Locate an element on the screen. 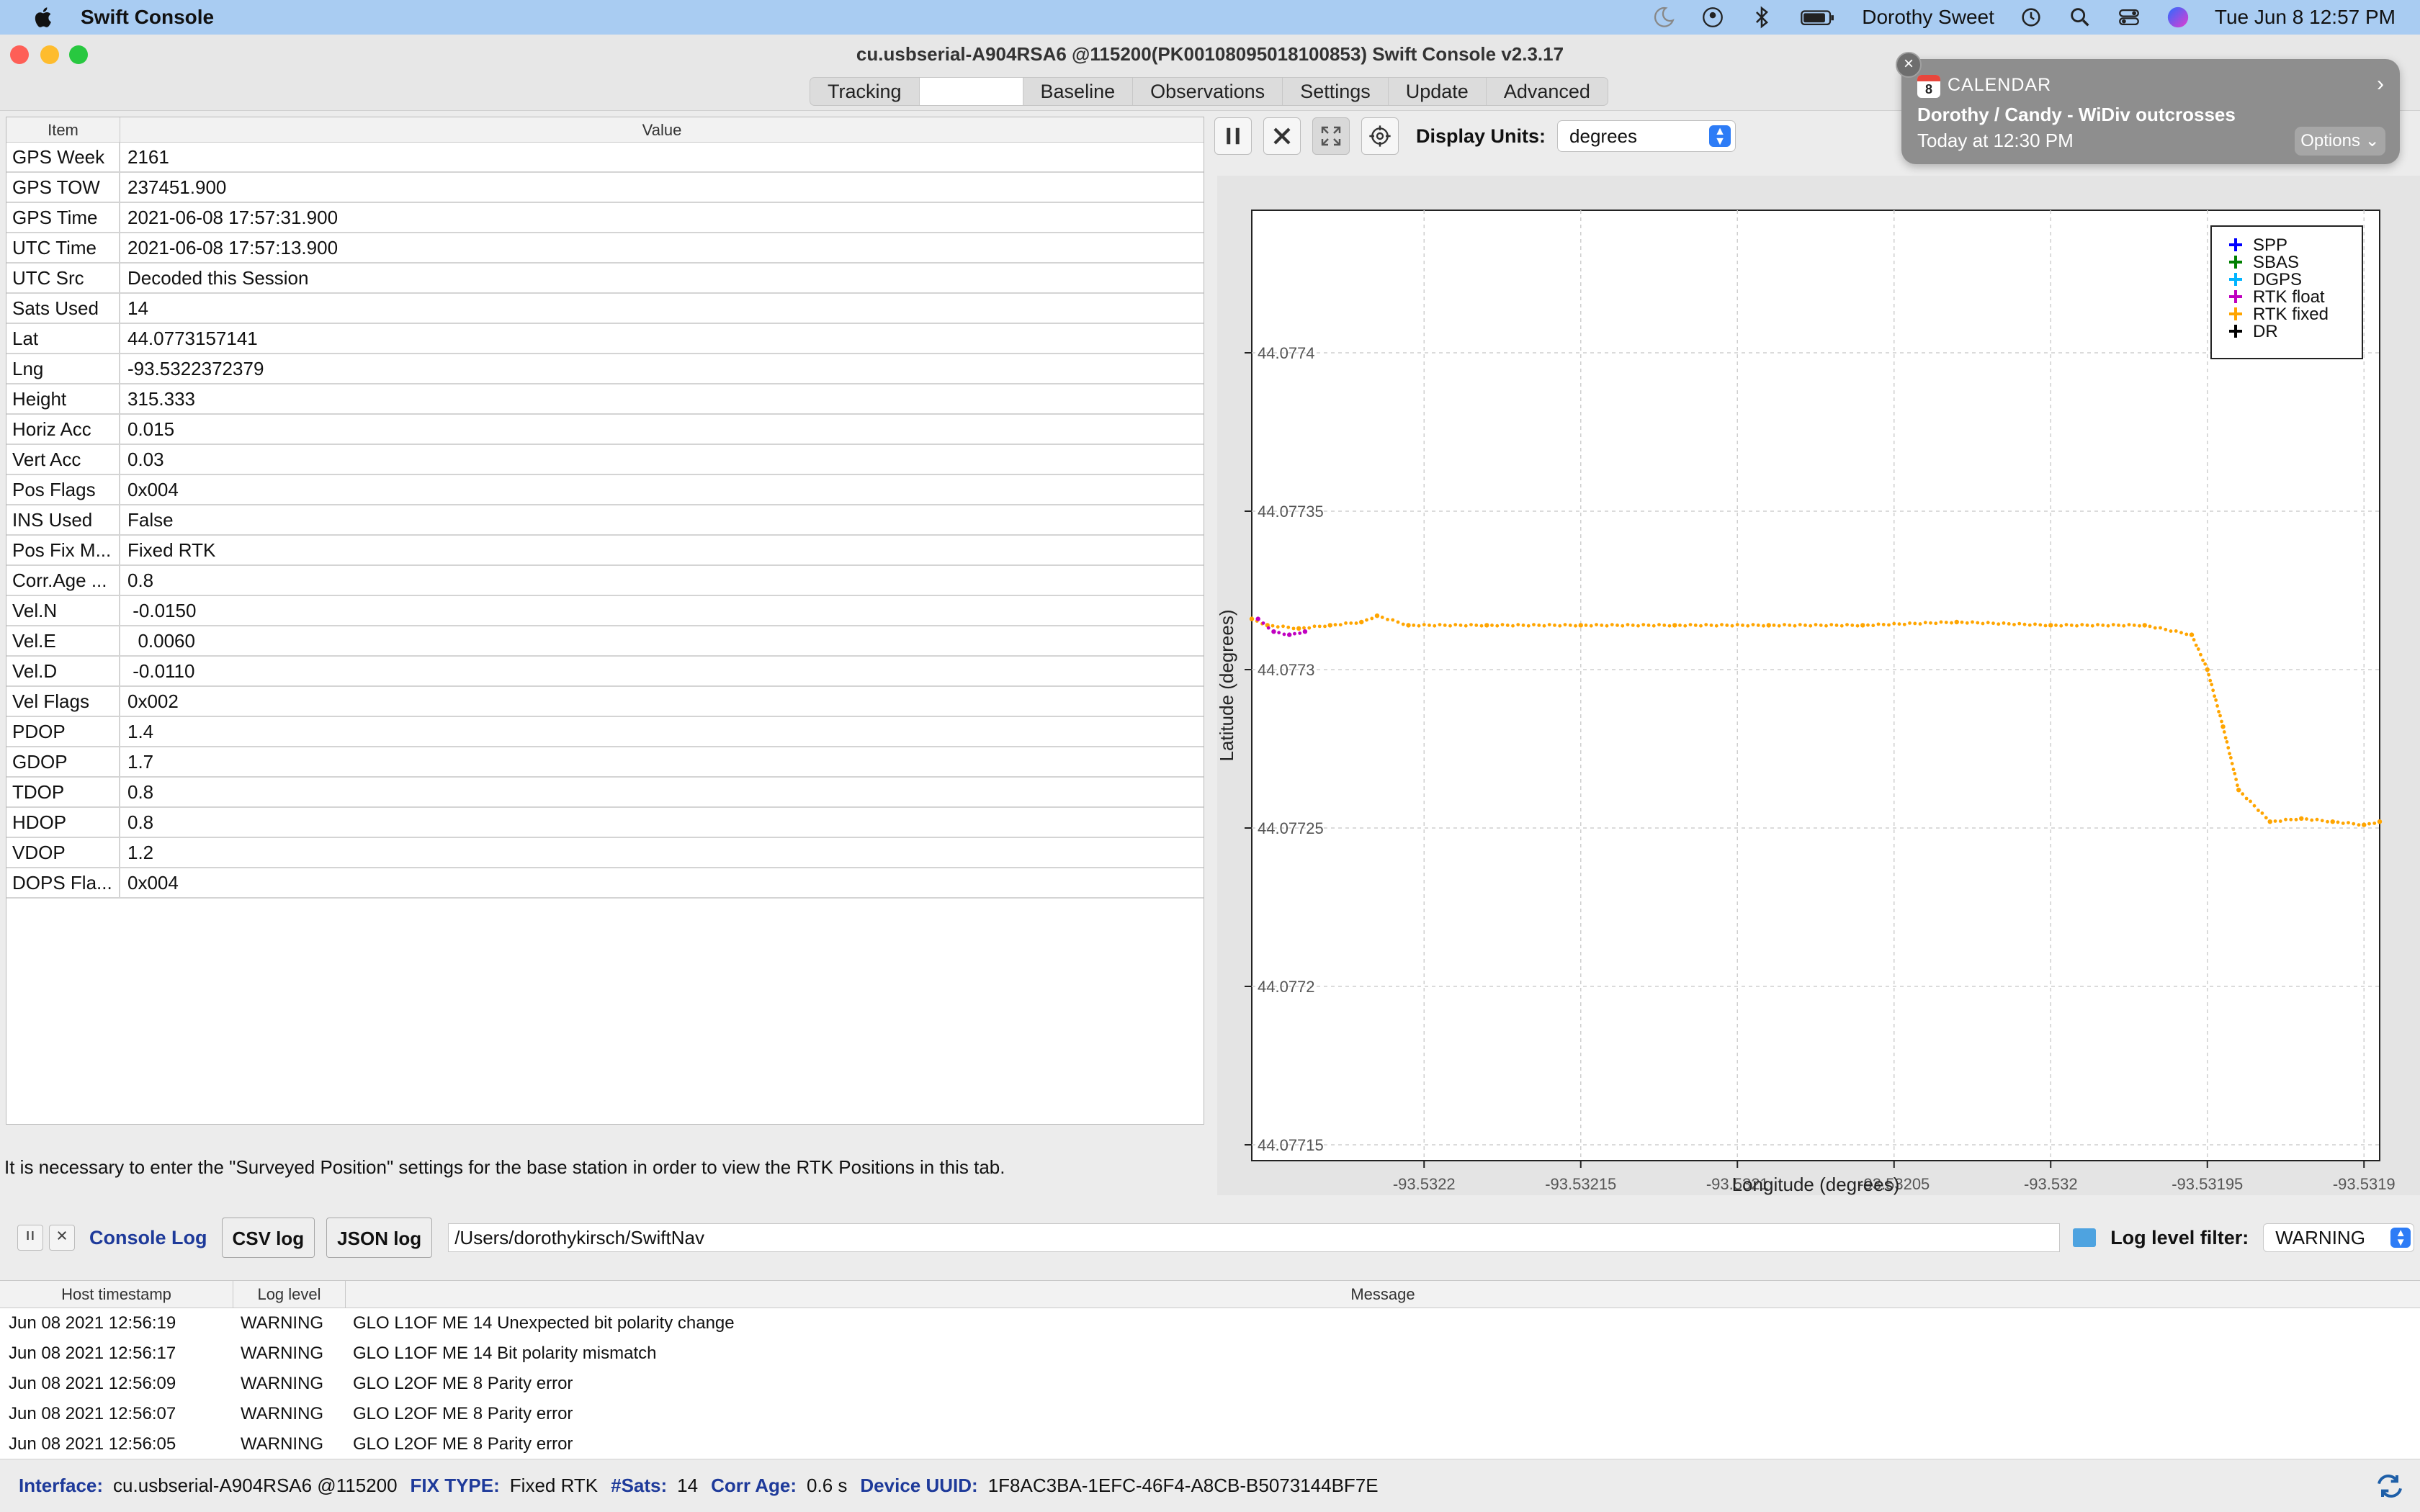 The width and height of the screenshot is (2420, 1512). table-row: UTC Time 2021-06-08 17:57:13.900 is located at coordinates (605, 248).